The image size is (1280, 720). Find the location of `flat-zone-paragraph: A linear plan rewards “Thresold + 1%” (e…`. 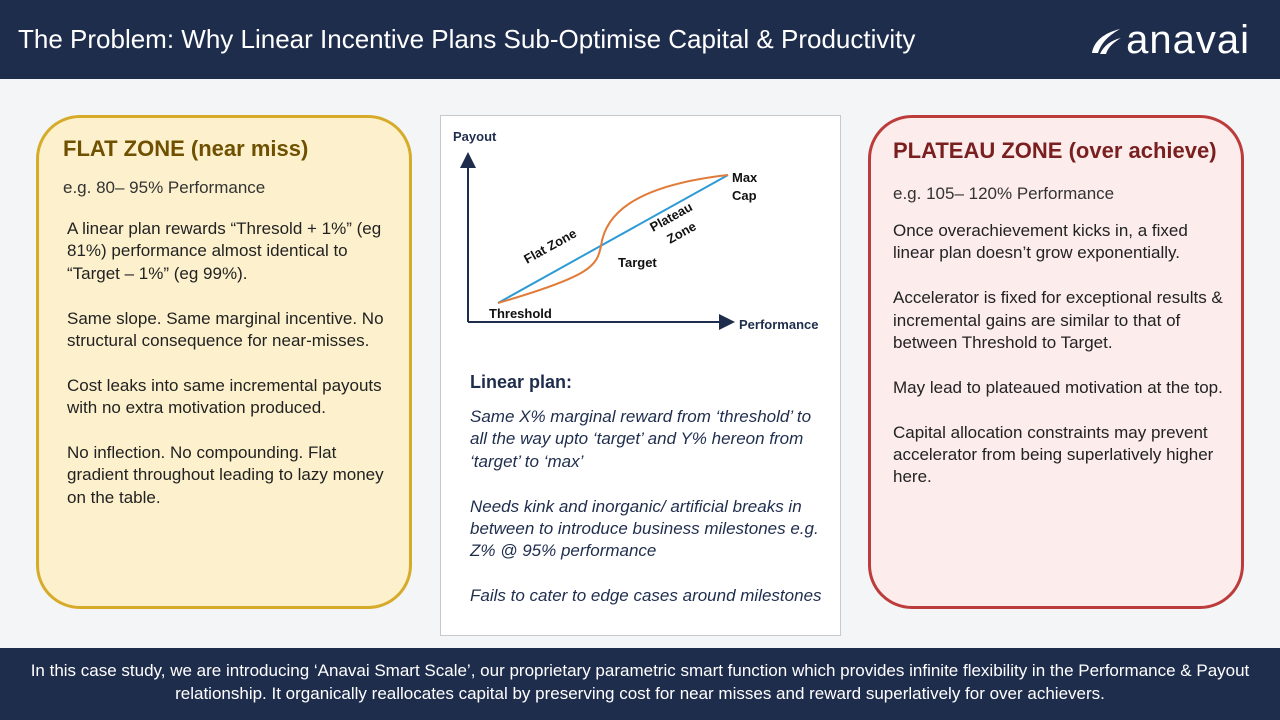

flat-zone-paragraph: A linear plan rewards “Thresold + 1%” (e… is located at coordinates (224, 251).